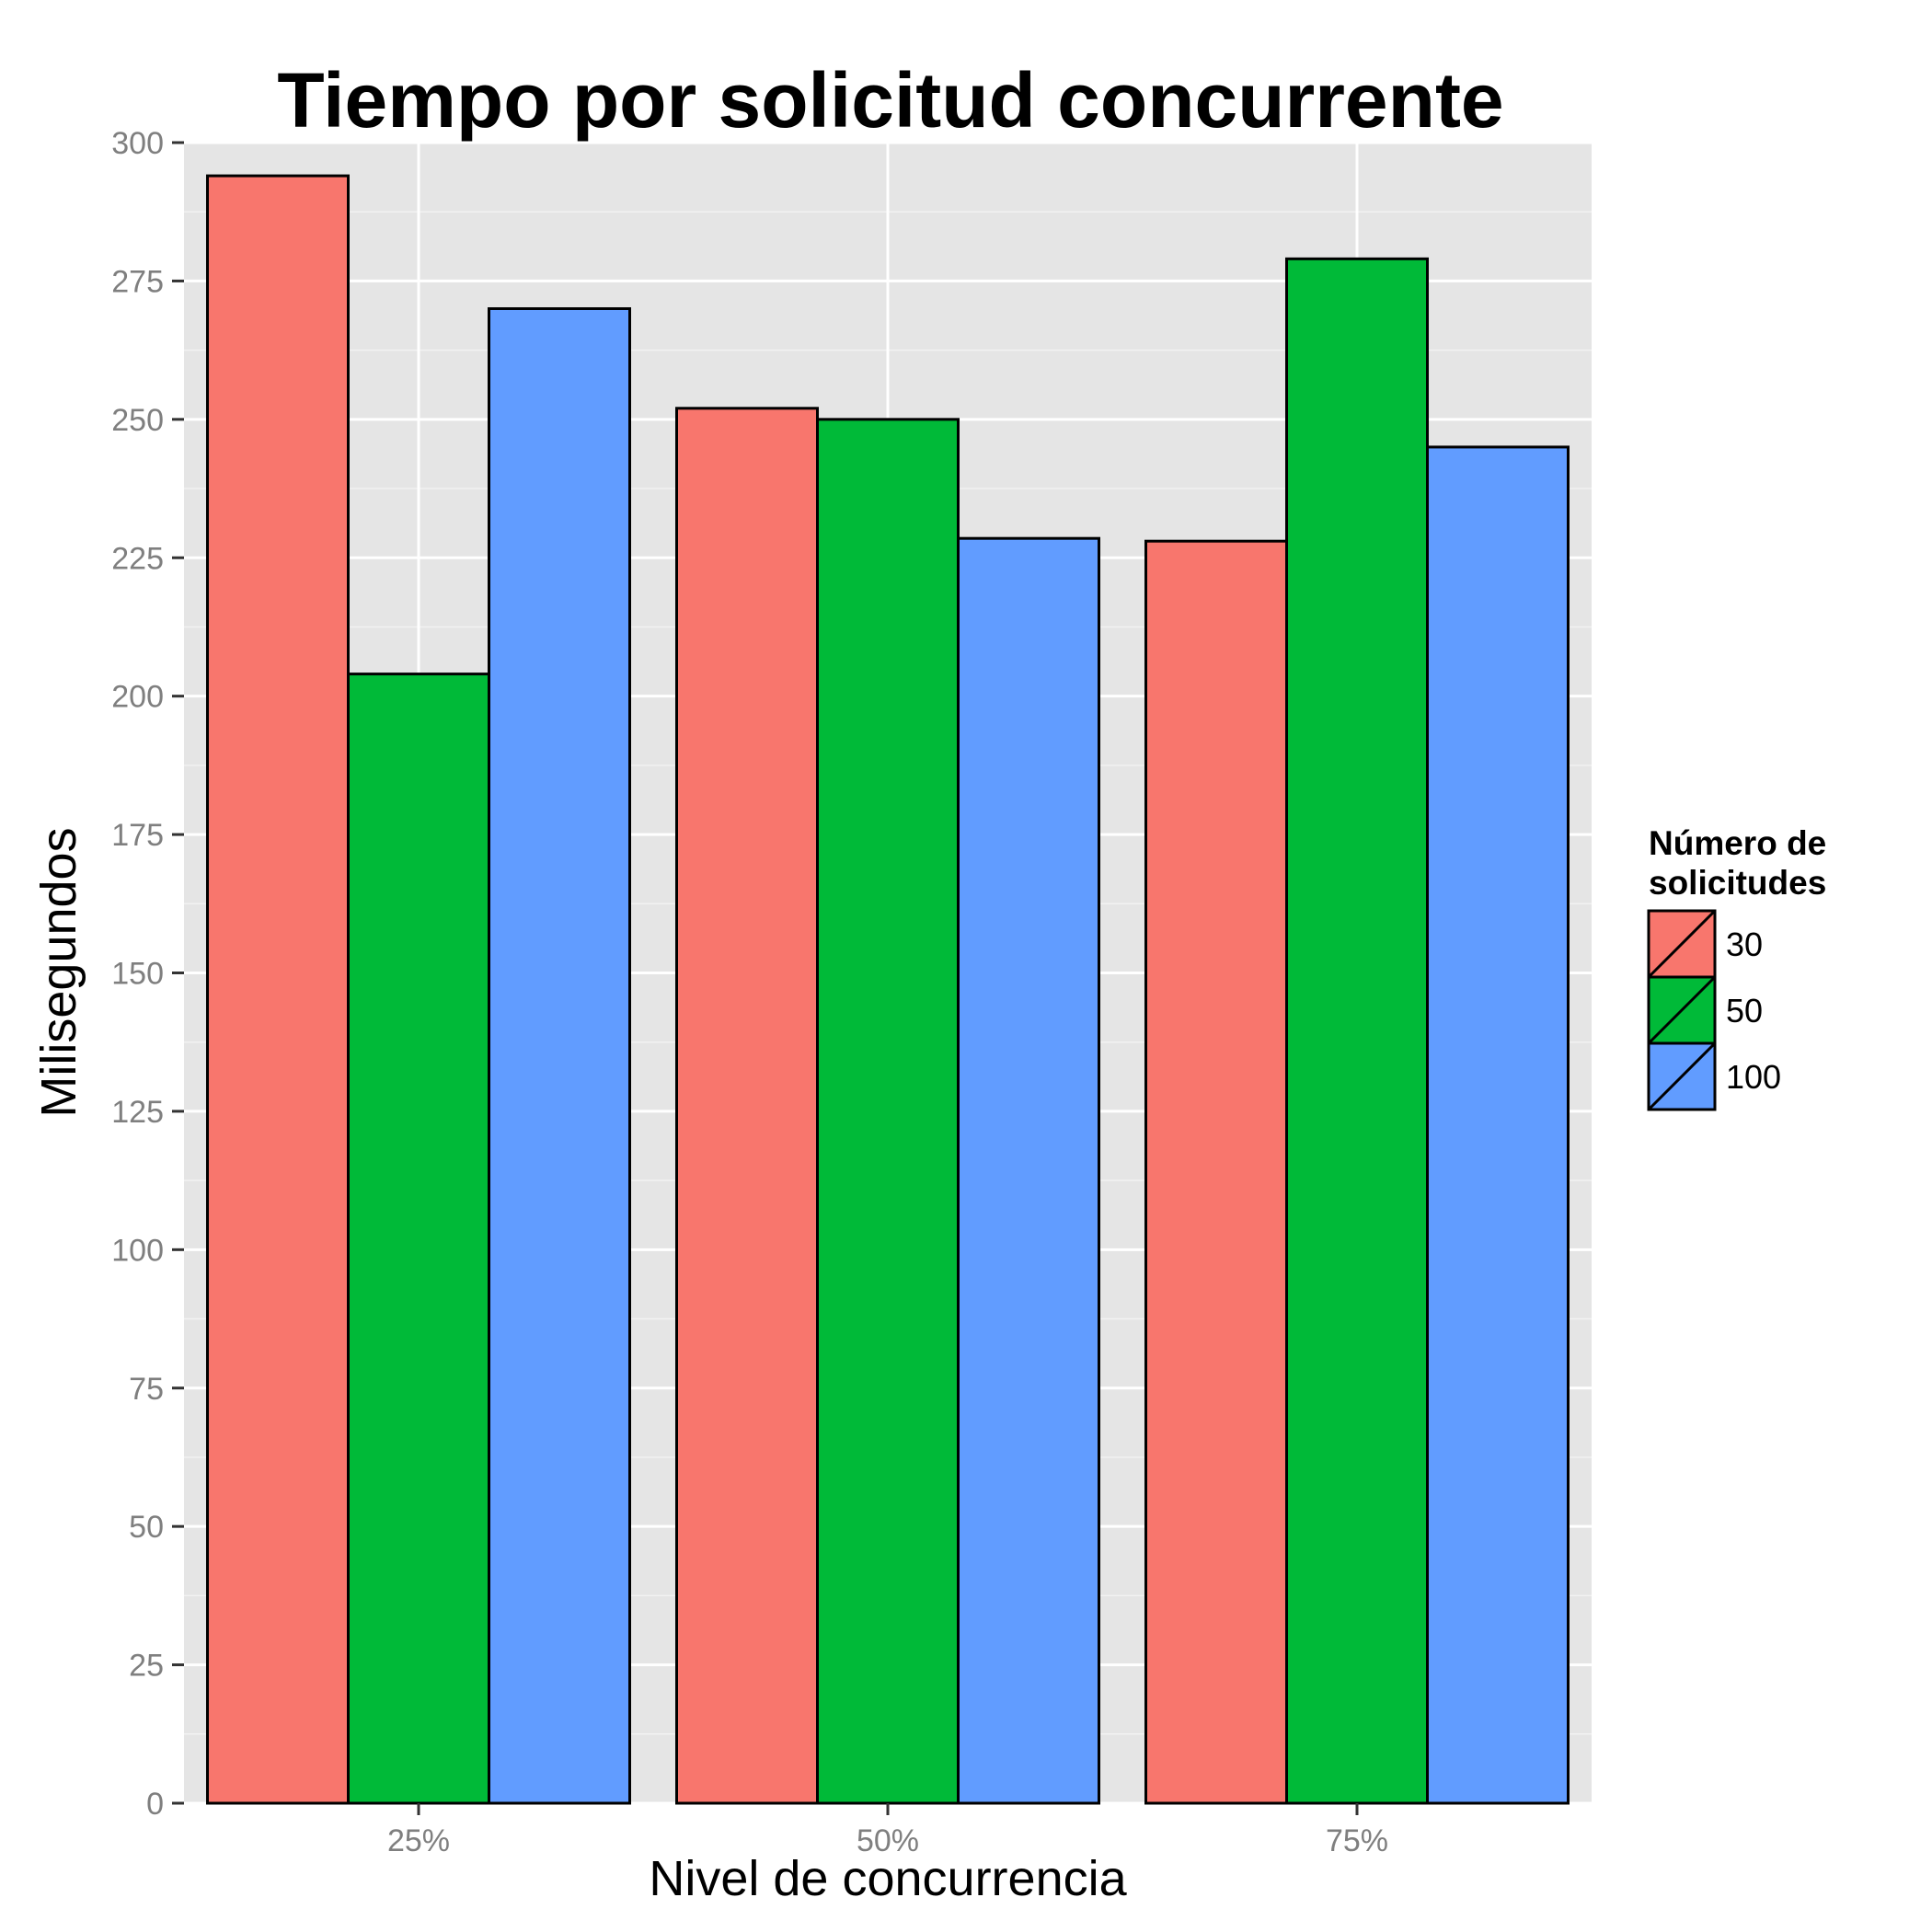  What do you see at coordinates (418, 1840) in the screenshot?
I see `x-tick-label: 25%` at bounding box center [418, 1840].